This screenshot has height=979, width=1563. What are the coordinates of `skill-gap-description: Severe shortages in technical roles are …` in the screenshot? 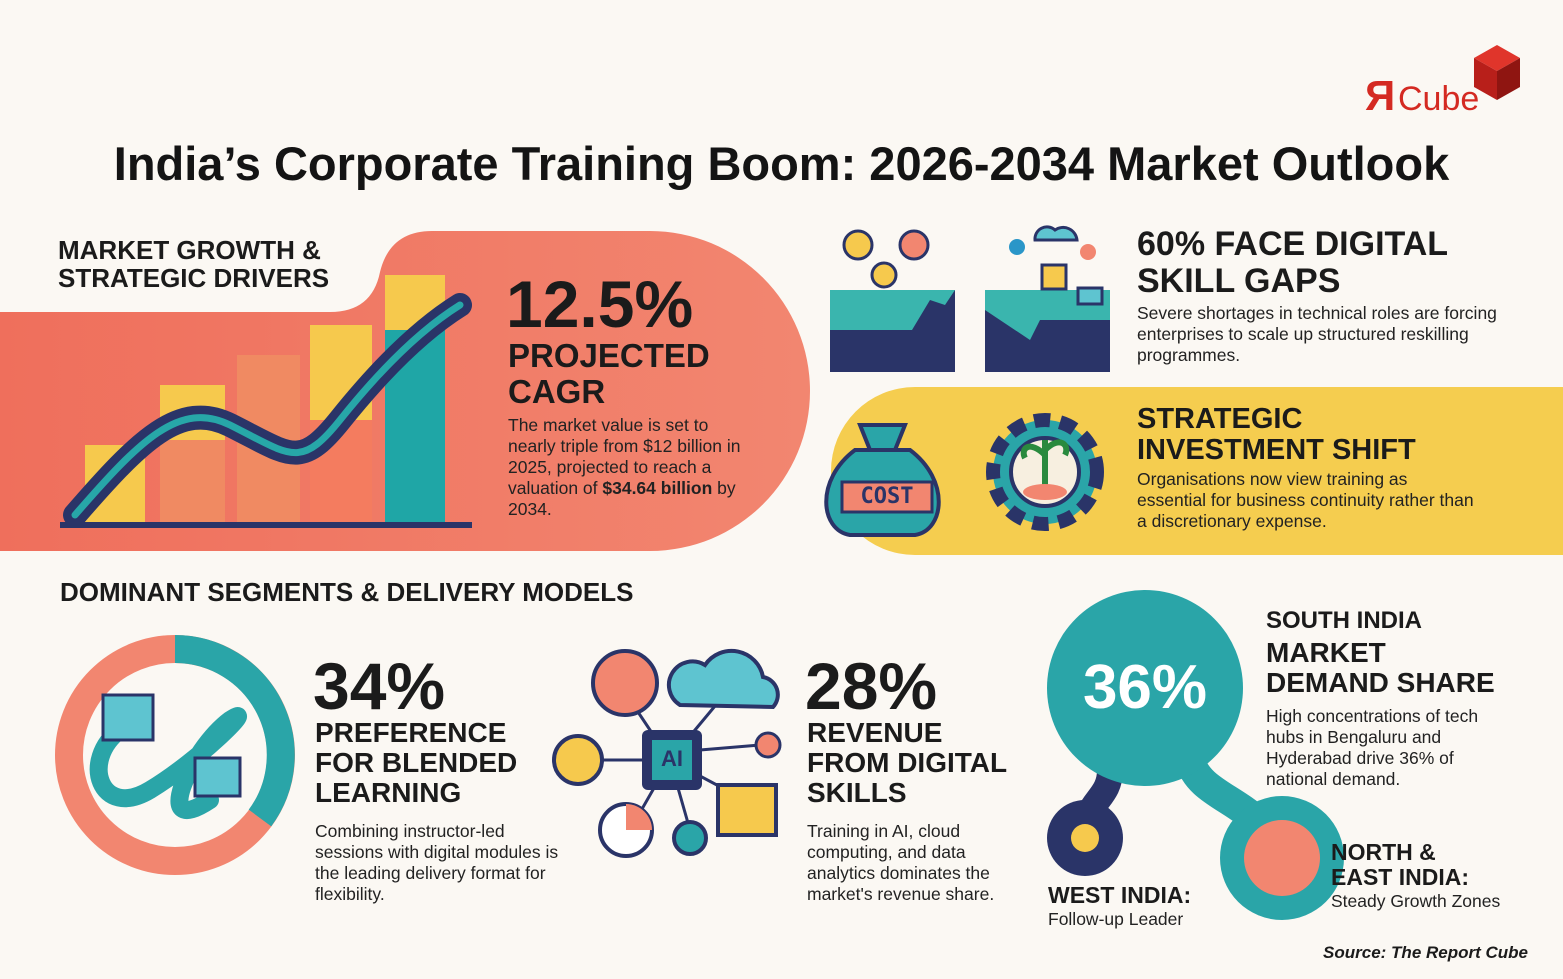 It's located at (1317, 334).